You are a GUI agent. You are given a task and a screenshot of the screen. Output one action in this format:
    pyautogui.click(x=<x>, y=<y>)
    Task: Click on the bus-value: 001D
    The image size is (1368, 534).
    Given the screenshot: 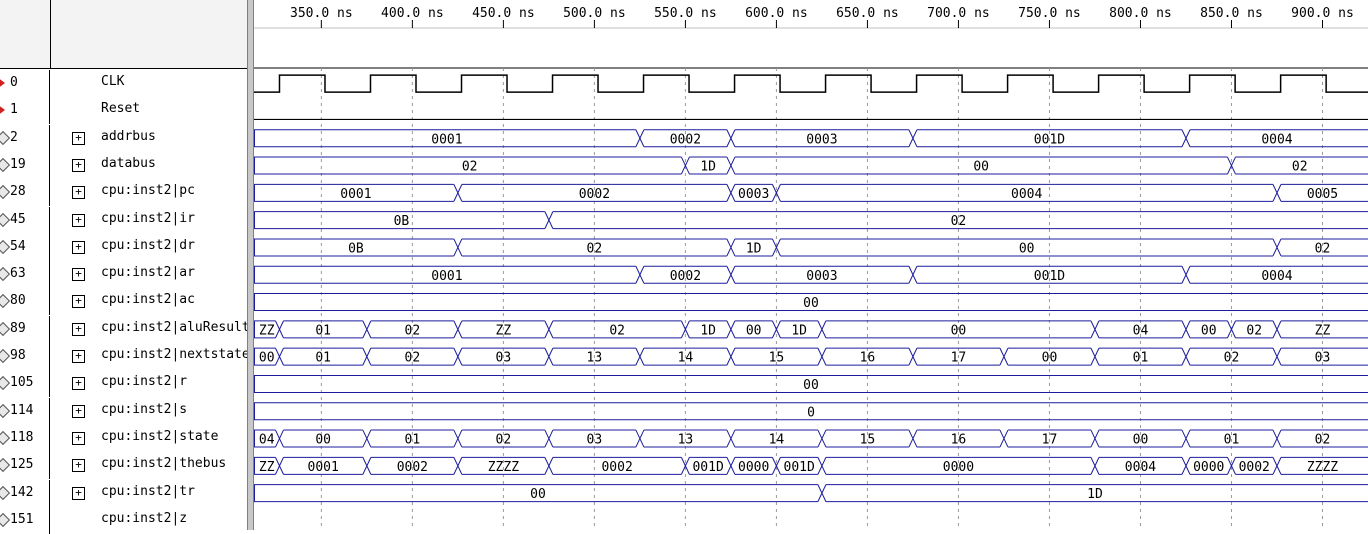 What is the action you would take?
    pyautogui.click(x=1049, y=276)
    